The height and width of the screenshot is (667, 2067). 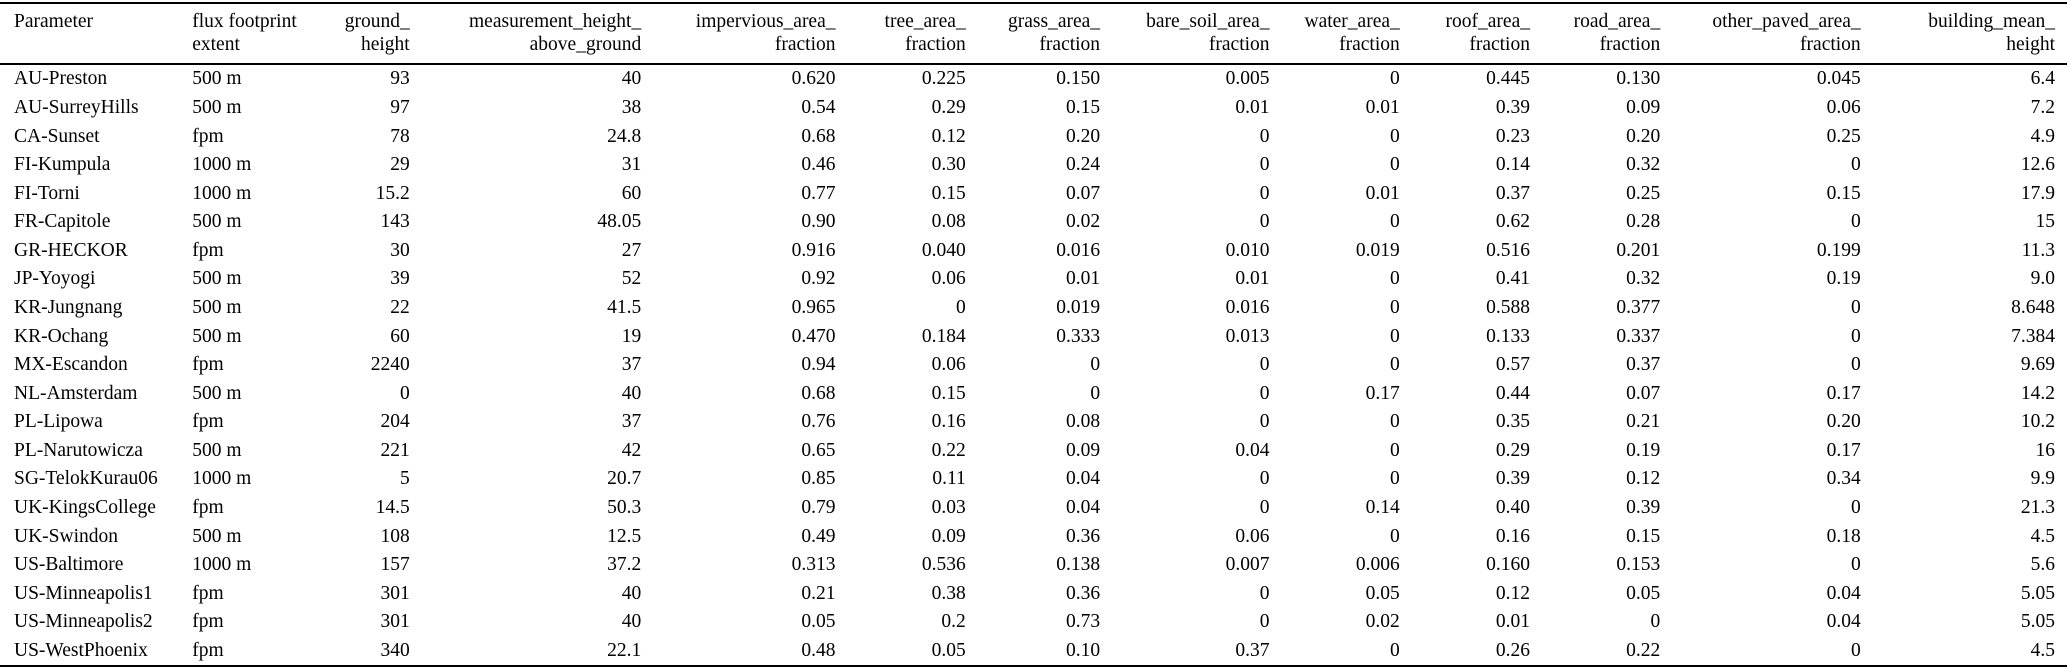 I want to click on value-grass_area_fraction: 0.04, so click(x=1083, y=508).